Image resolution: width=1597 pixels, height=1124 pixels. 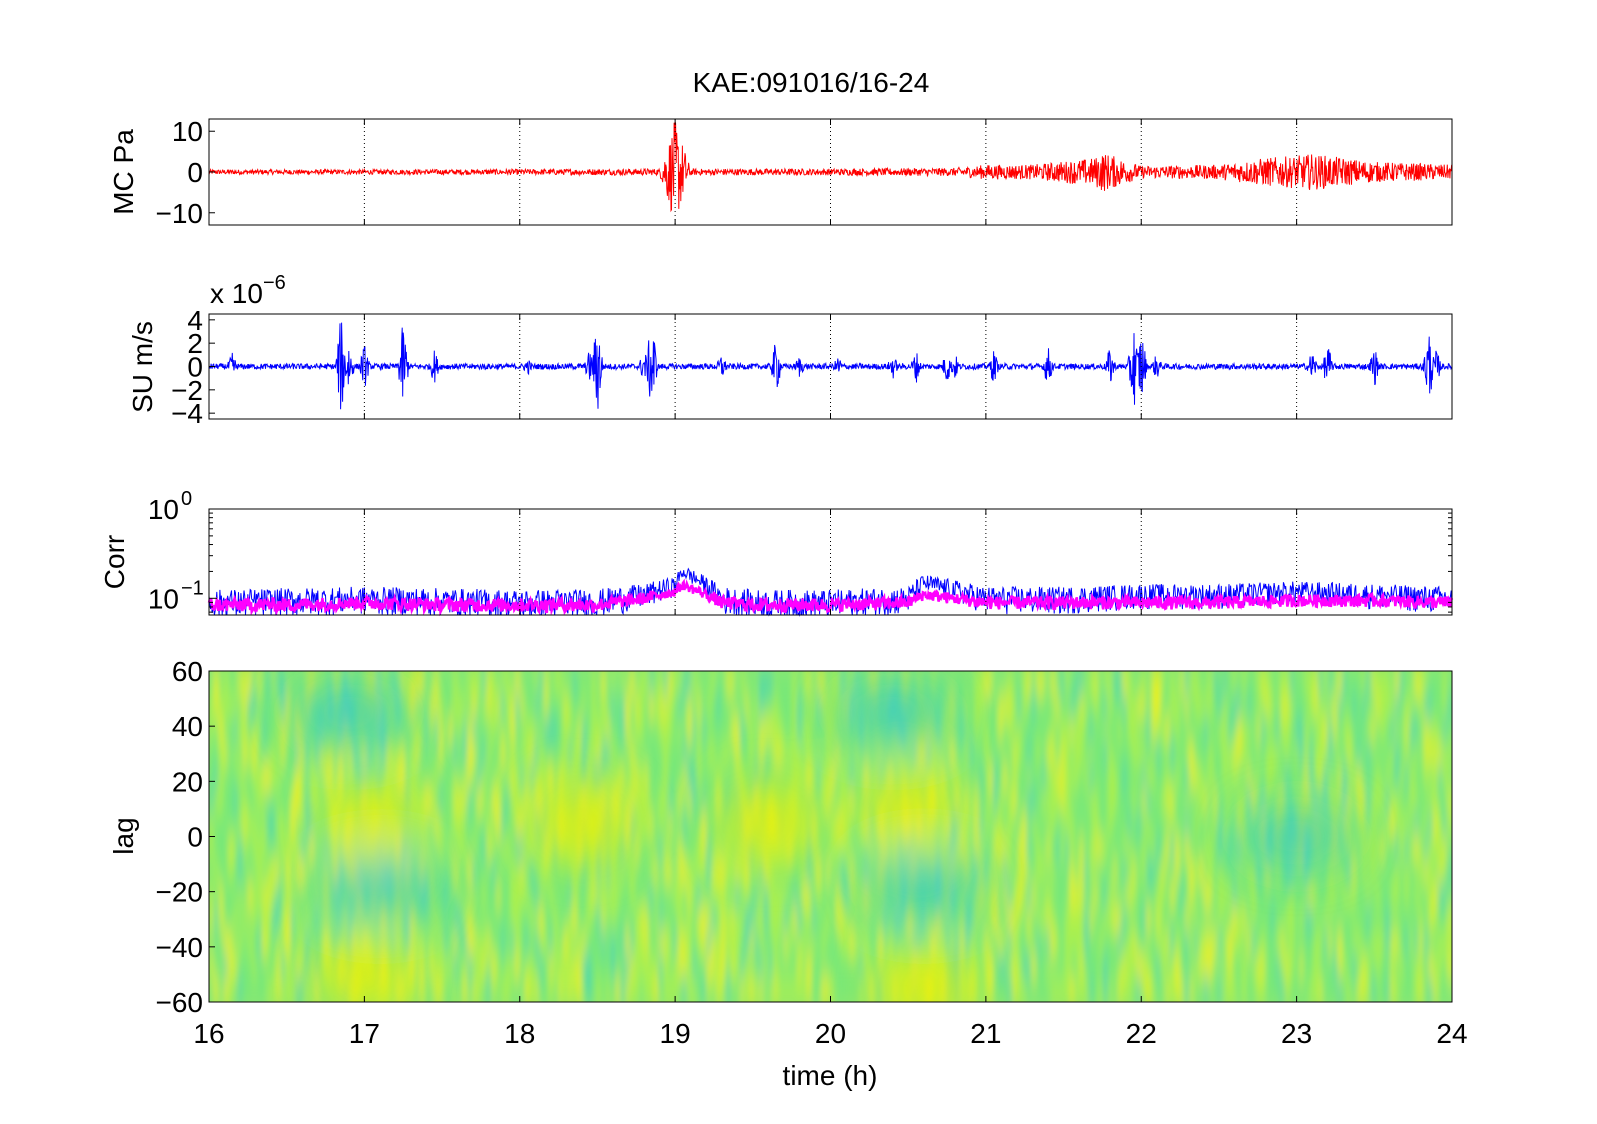 I want to click on x-tick-label: 17, so click(x=364, y=1033).